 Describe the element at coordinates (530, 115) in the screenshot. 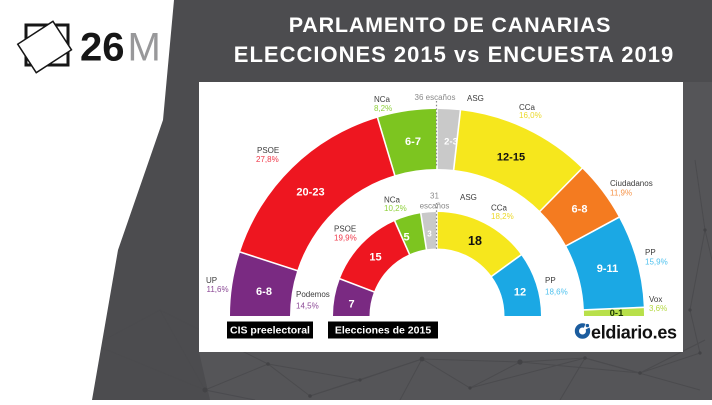

I see `svg-text: 16,0%` at that location.